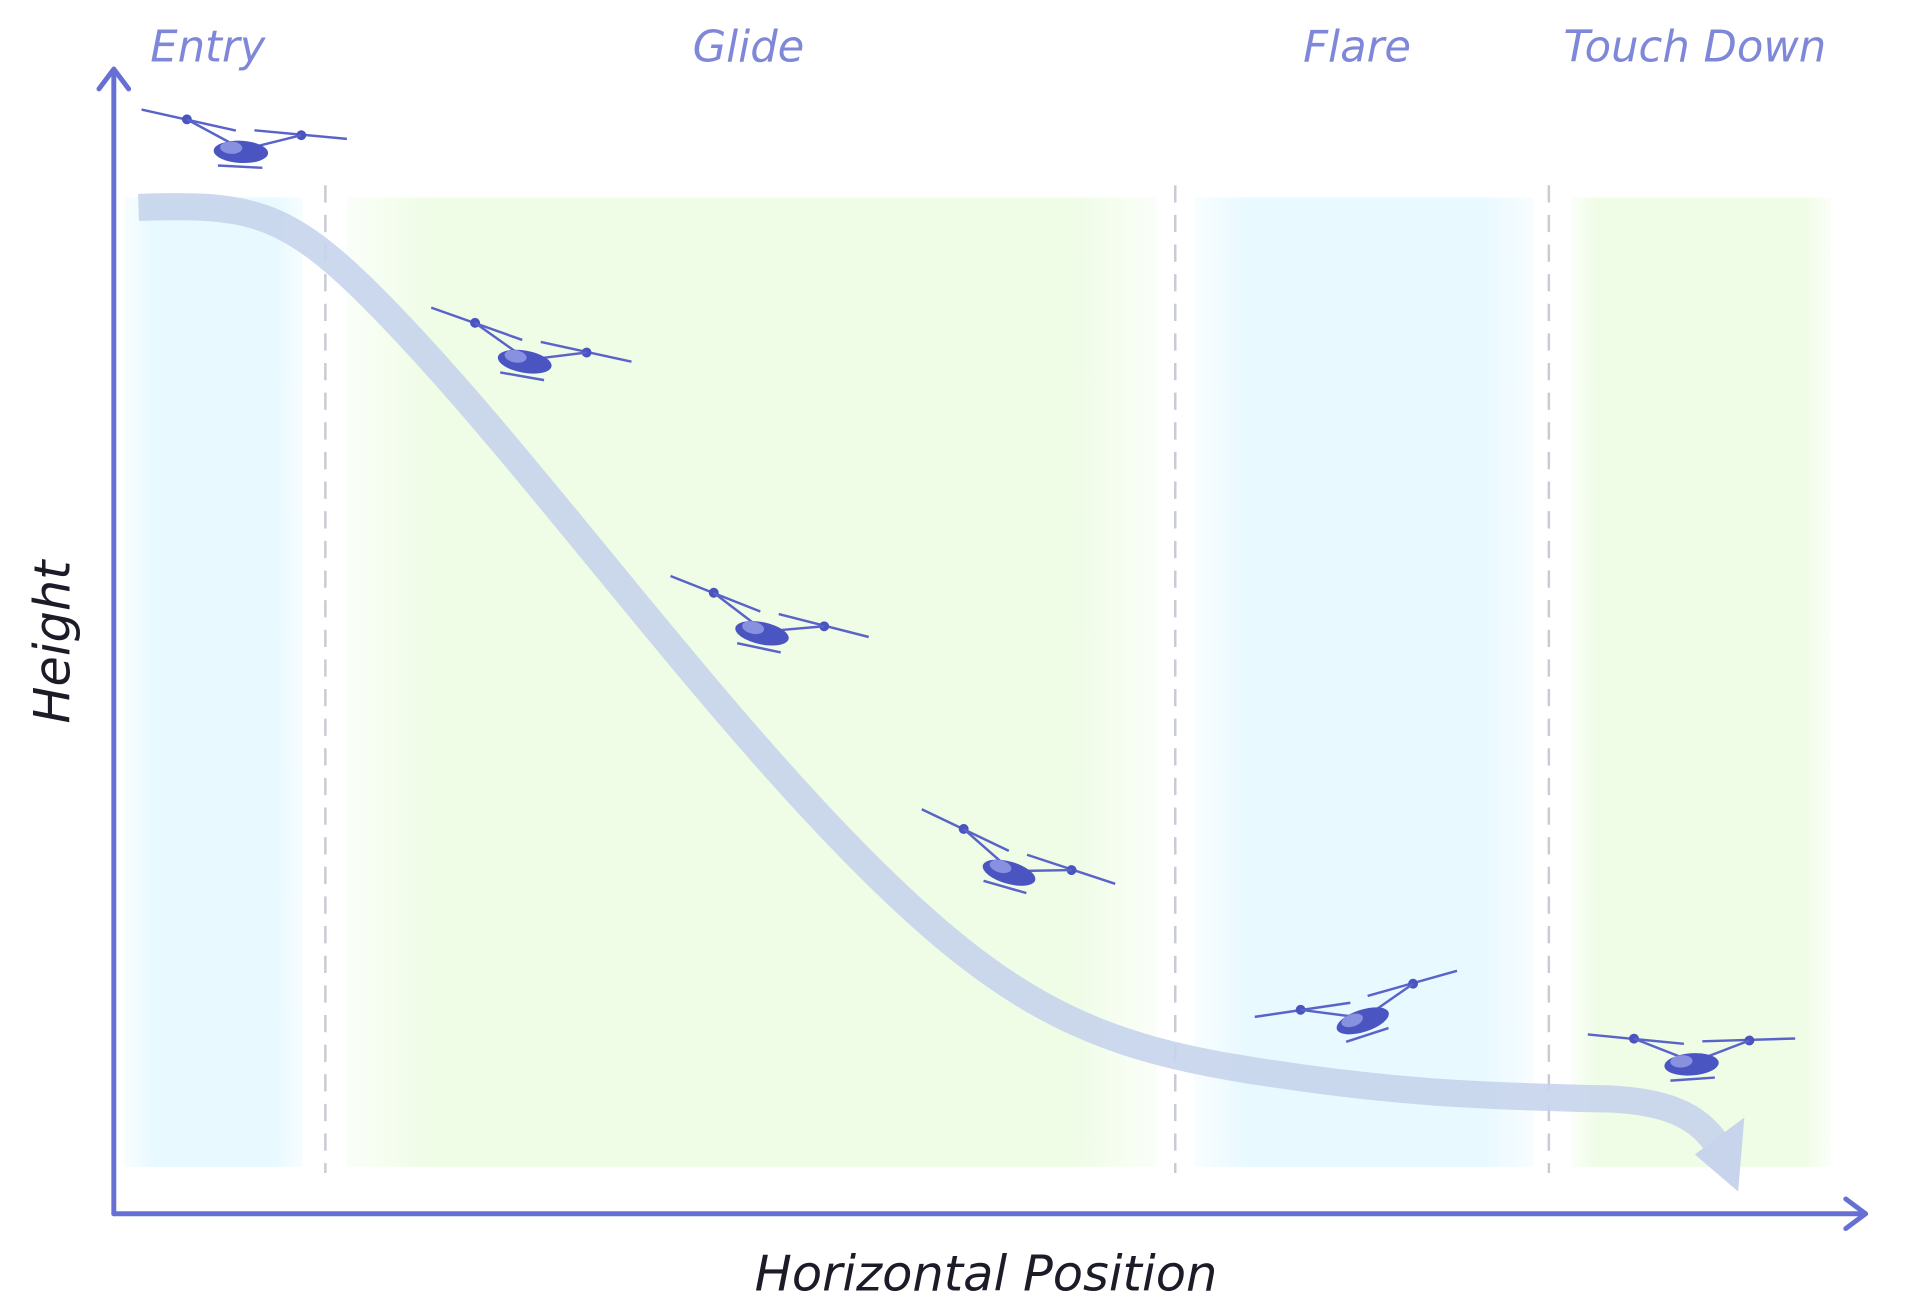  What do you see at coordinates (749, 48) in the screenshot?
I see `phase-label: Glide` at bounding box center [749, 48].